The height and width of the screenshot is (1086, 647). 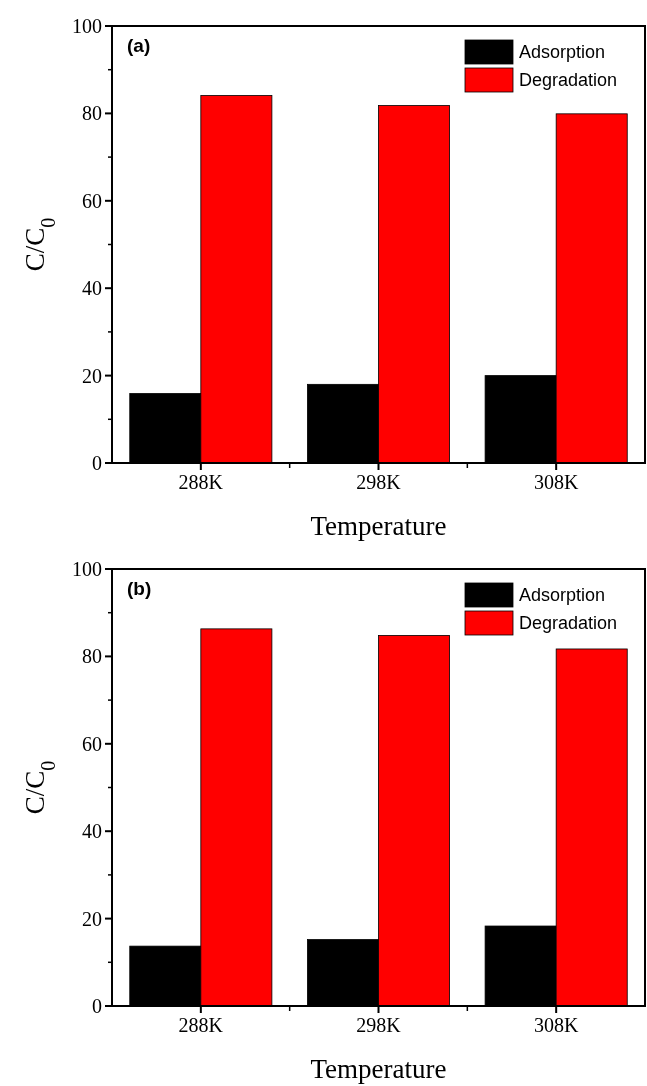 What do you see at coordinates (139, 45) in the screenshot?
I see `text: (a)` at bounding box center [139, 45].